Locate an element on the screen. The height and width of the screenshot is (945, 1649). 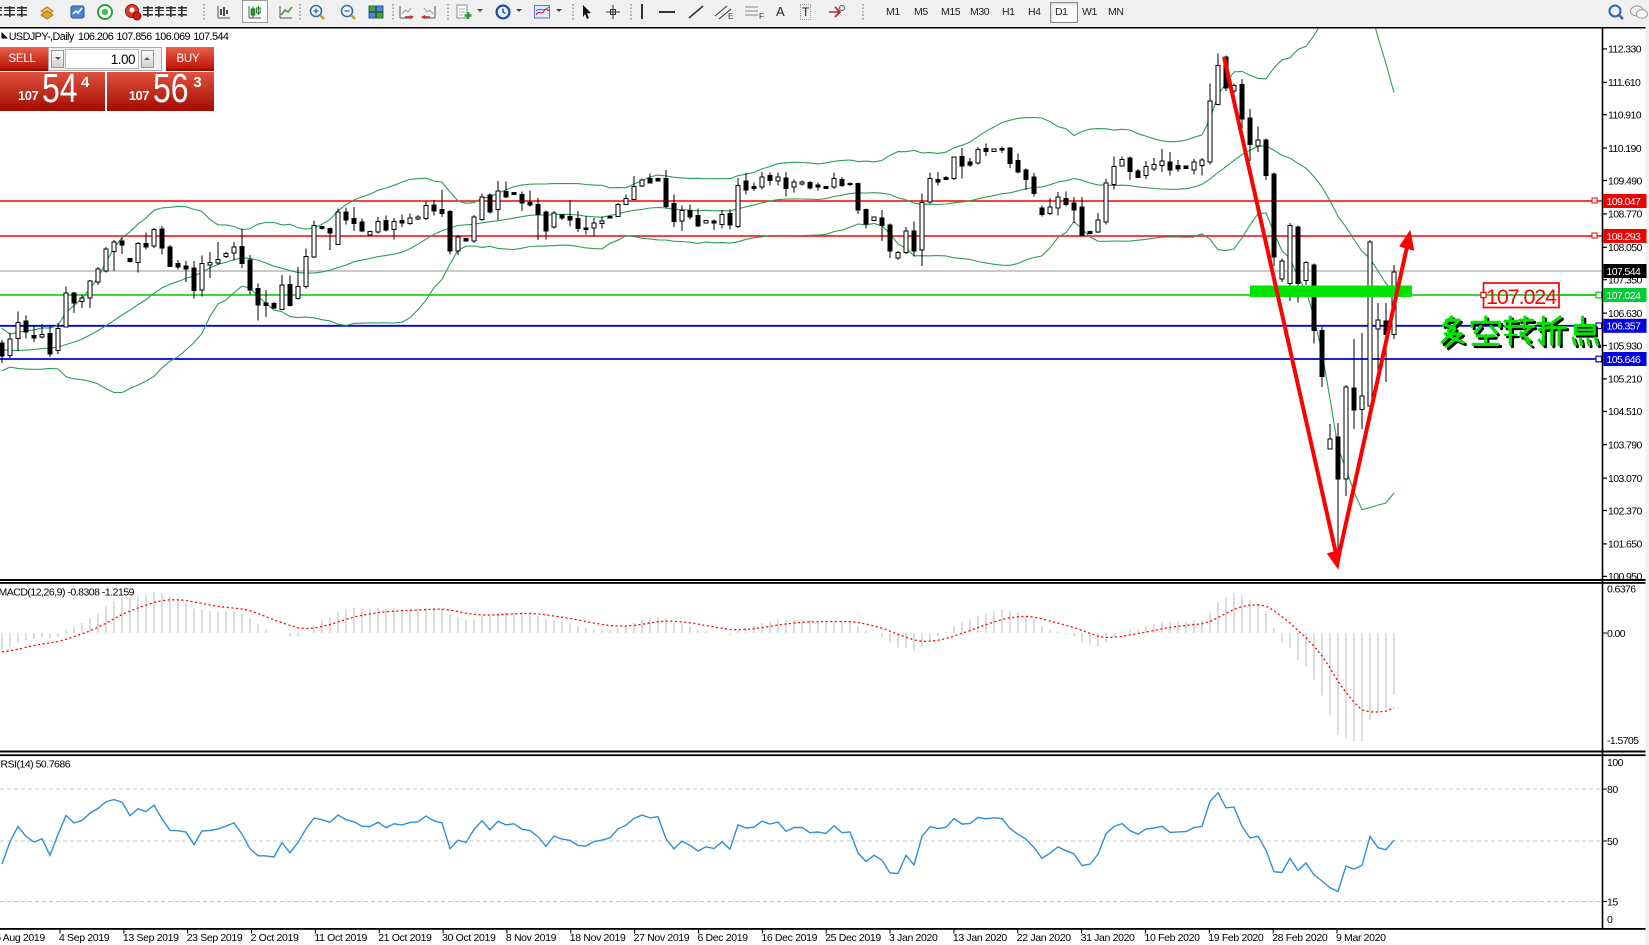
svg-text: 100 is located at coordinates (1615, 763).